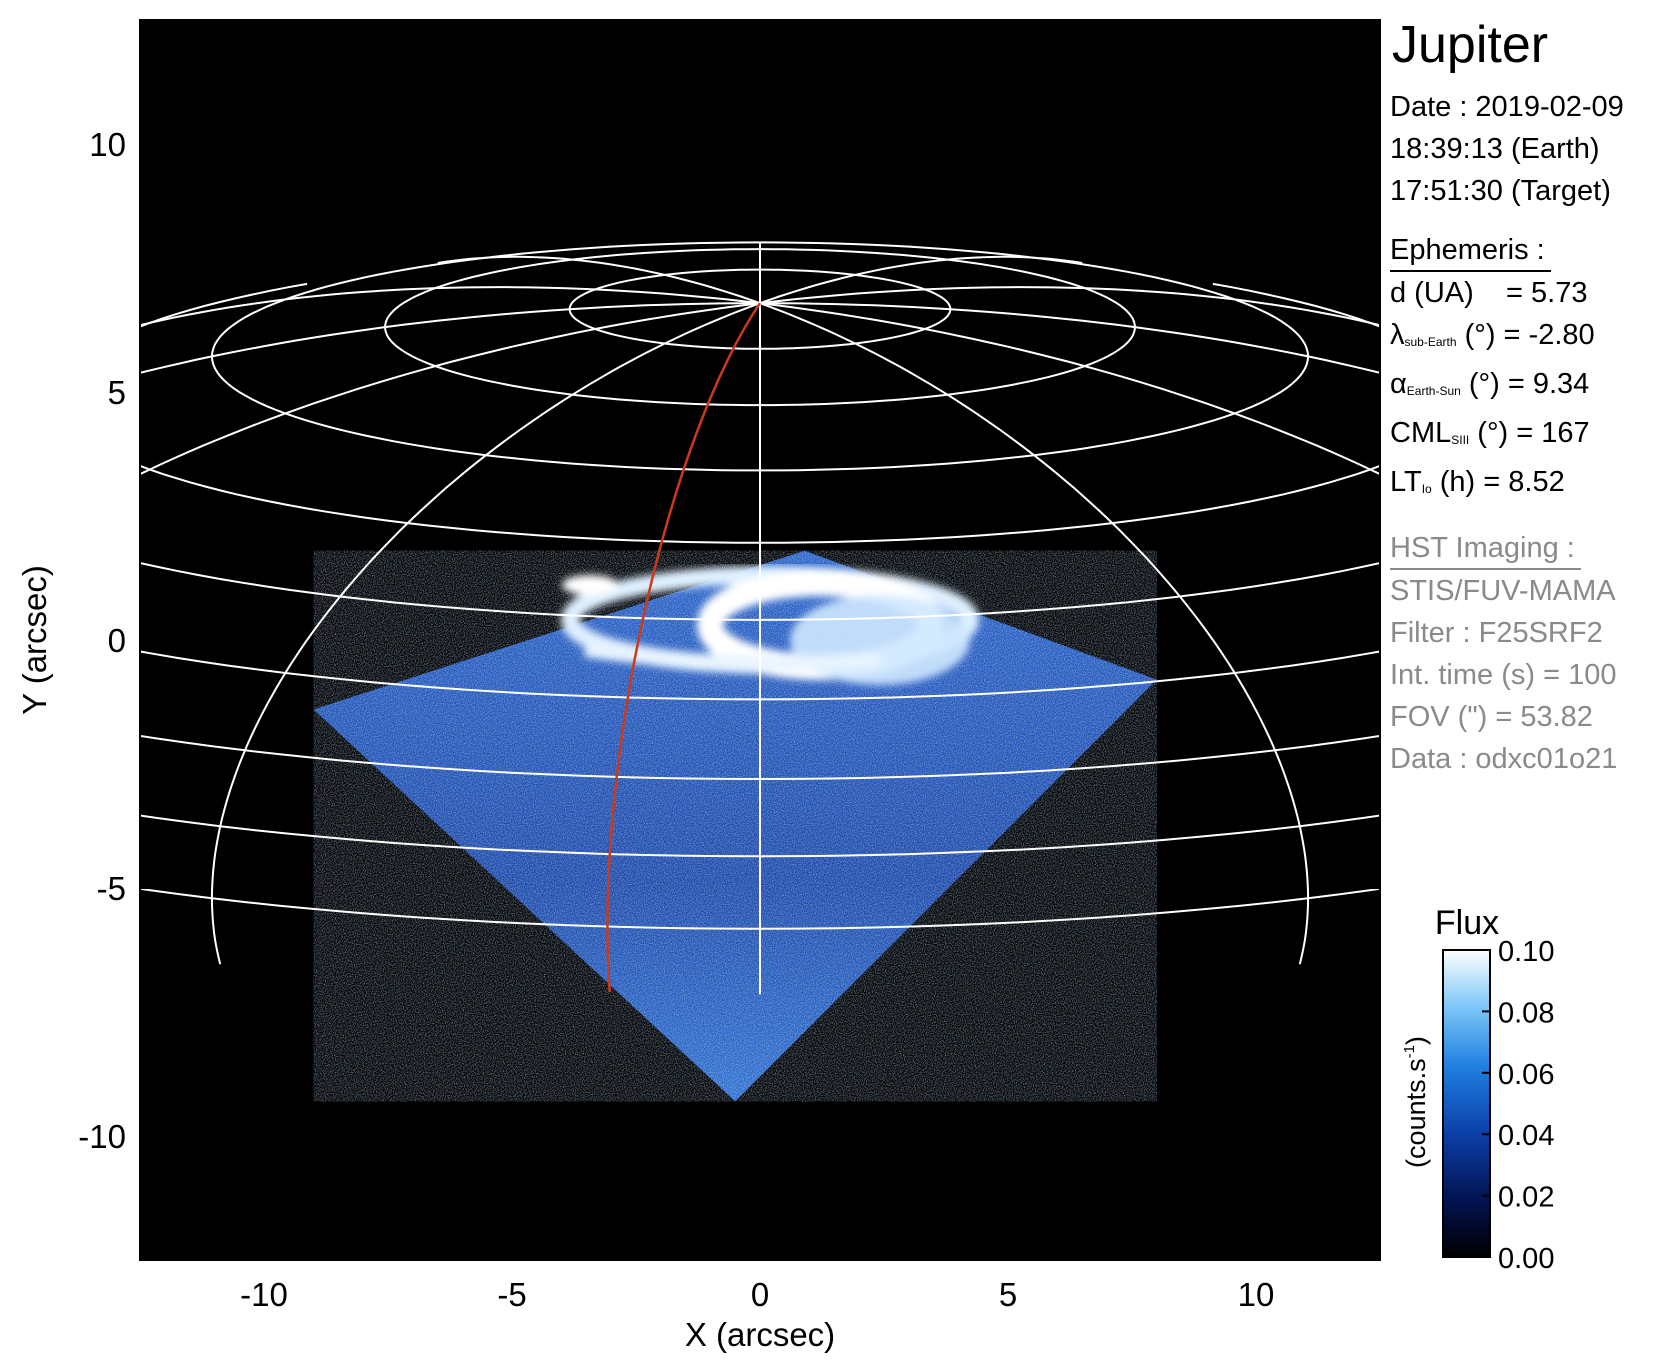 This screenshot has height=1367, width=1676. I want to click on phase-angle: αEarth-Sun (°) = 9.34, so click(1533, 387).